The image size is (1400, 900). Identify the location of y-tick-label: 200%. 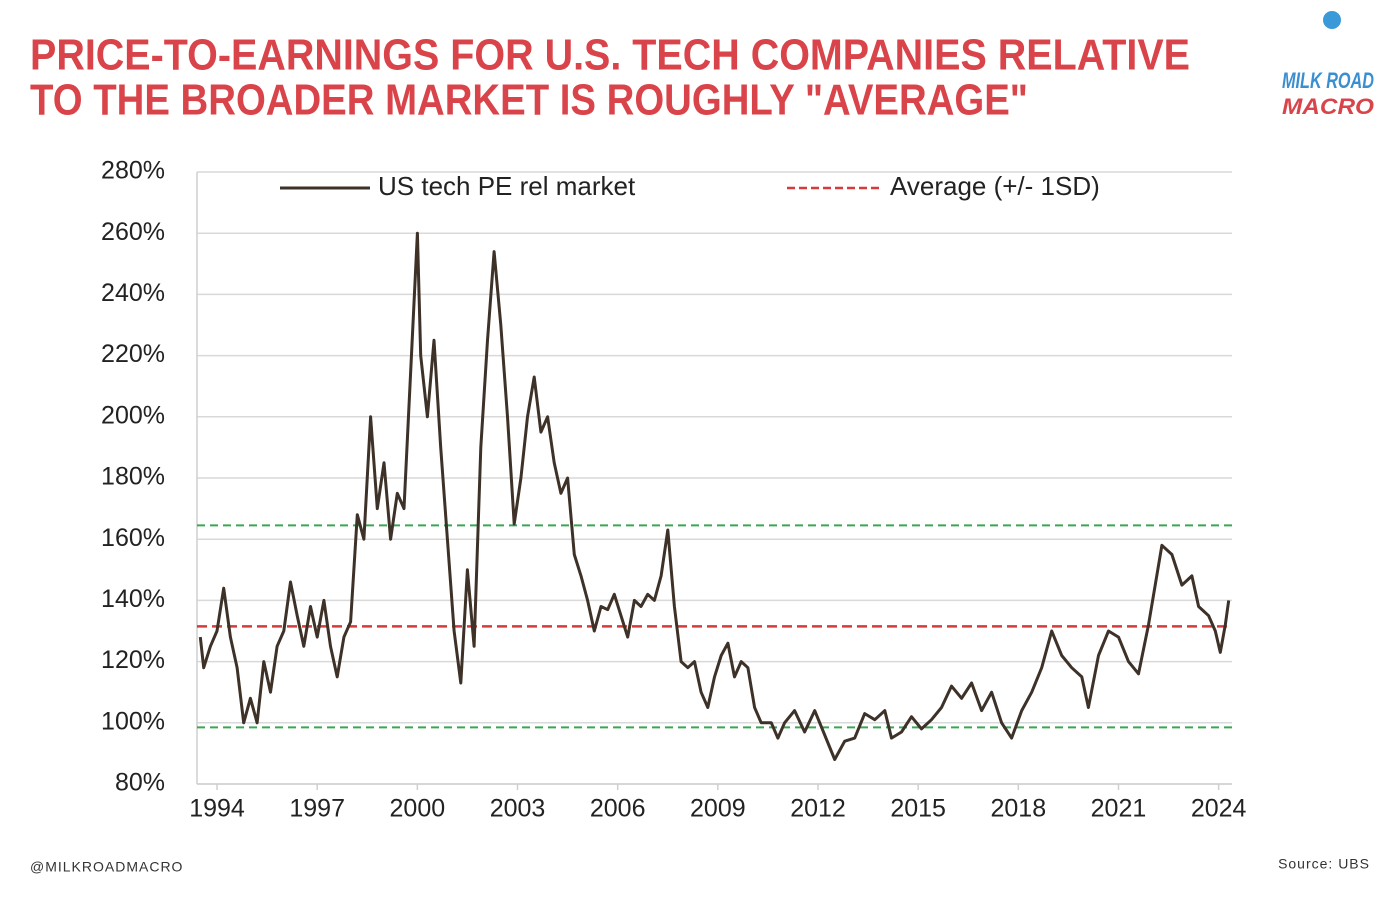
(133, 415).